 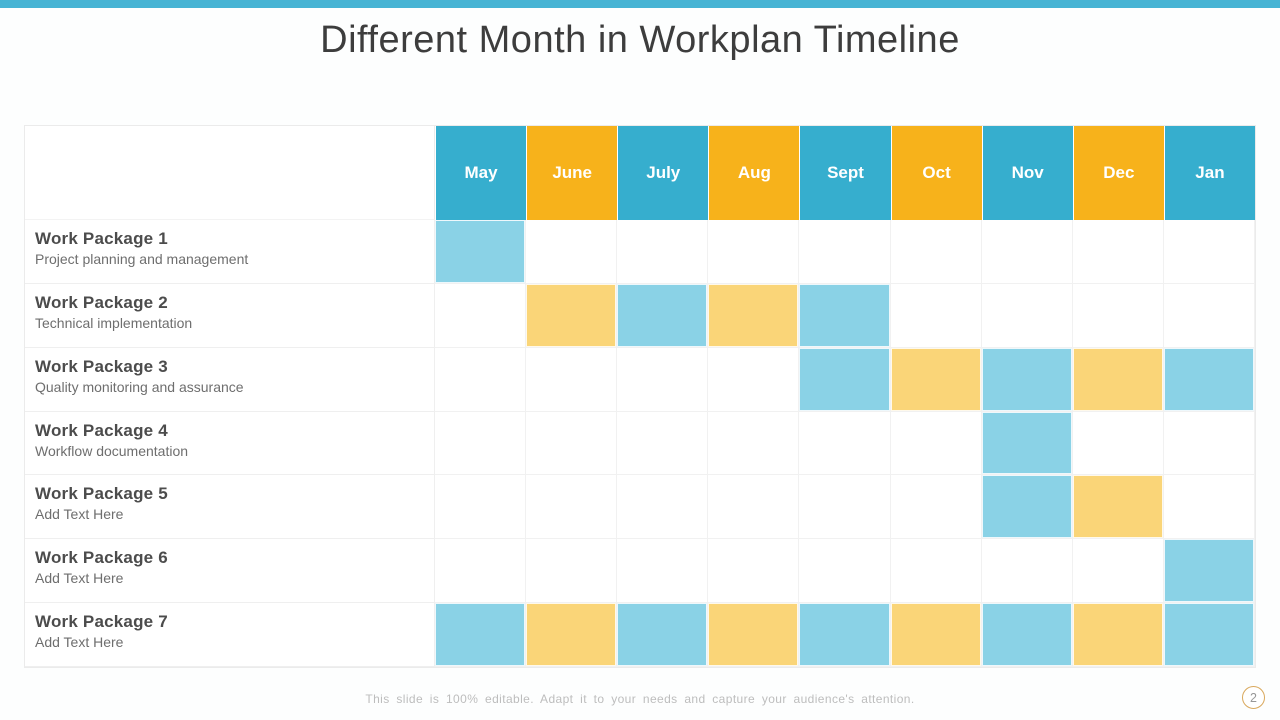 I want to click on work-package-subtitle: Project planning and management, so click(x=142, y=259).